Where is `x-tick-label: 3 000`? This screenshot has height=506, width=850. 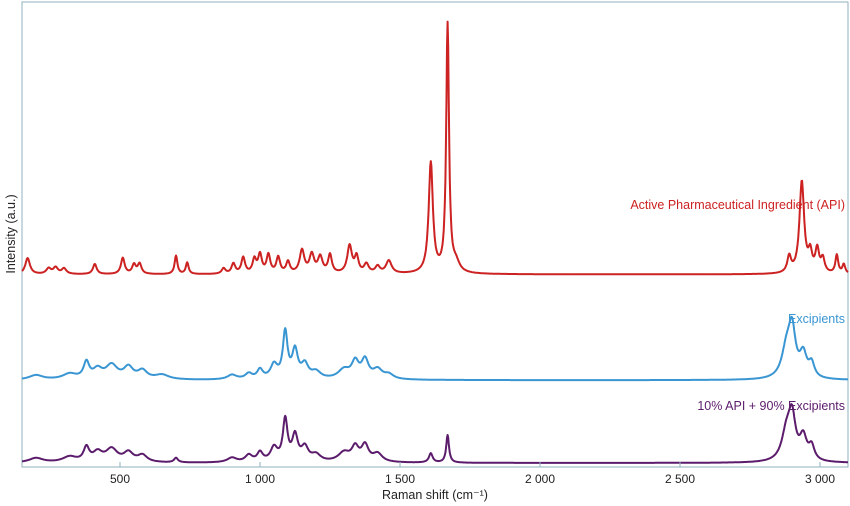
x-tick-label: 3 000 is located at coordinates (820, 479).